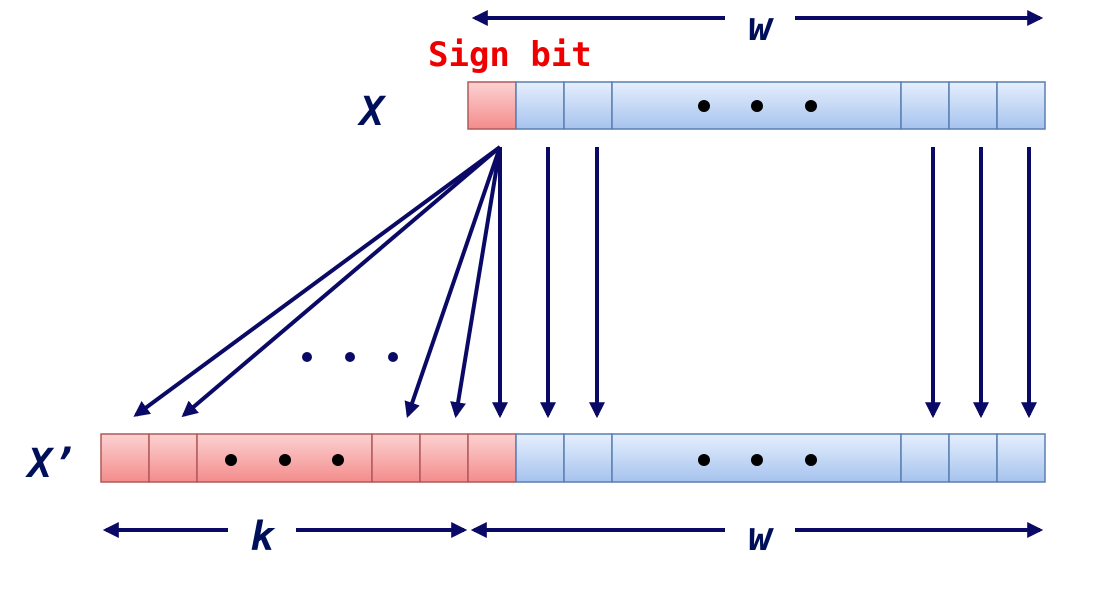 The image size is (1097, 597). Describe the element at coordinates (285, 537) in the screenshot. I see `k-width-arrow: k` at that location.